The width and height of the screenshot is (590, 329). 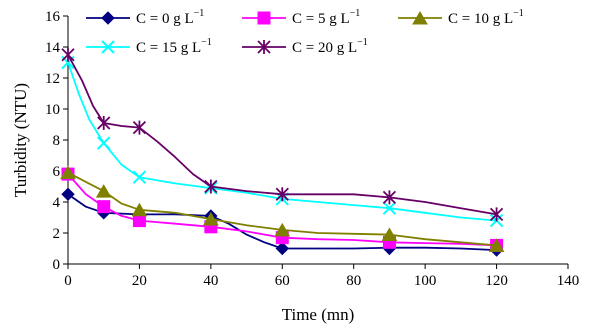 What do you see at coordinates (53, 17) in the screenshot?
I see `y-tick-label: 16` at bounding box center [53, 17].